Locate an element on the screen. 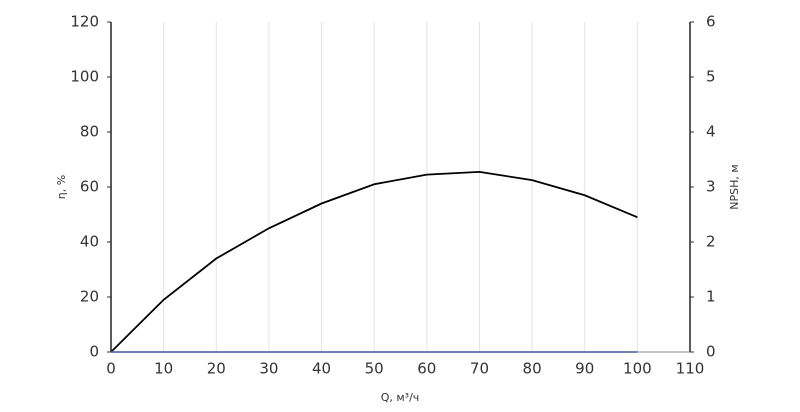  y-tick-label: 20 is located at coordinates (89, 297).